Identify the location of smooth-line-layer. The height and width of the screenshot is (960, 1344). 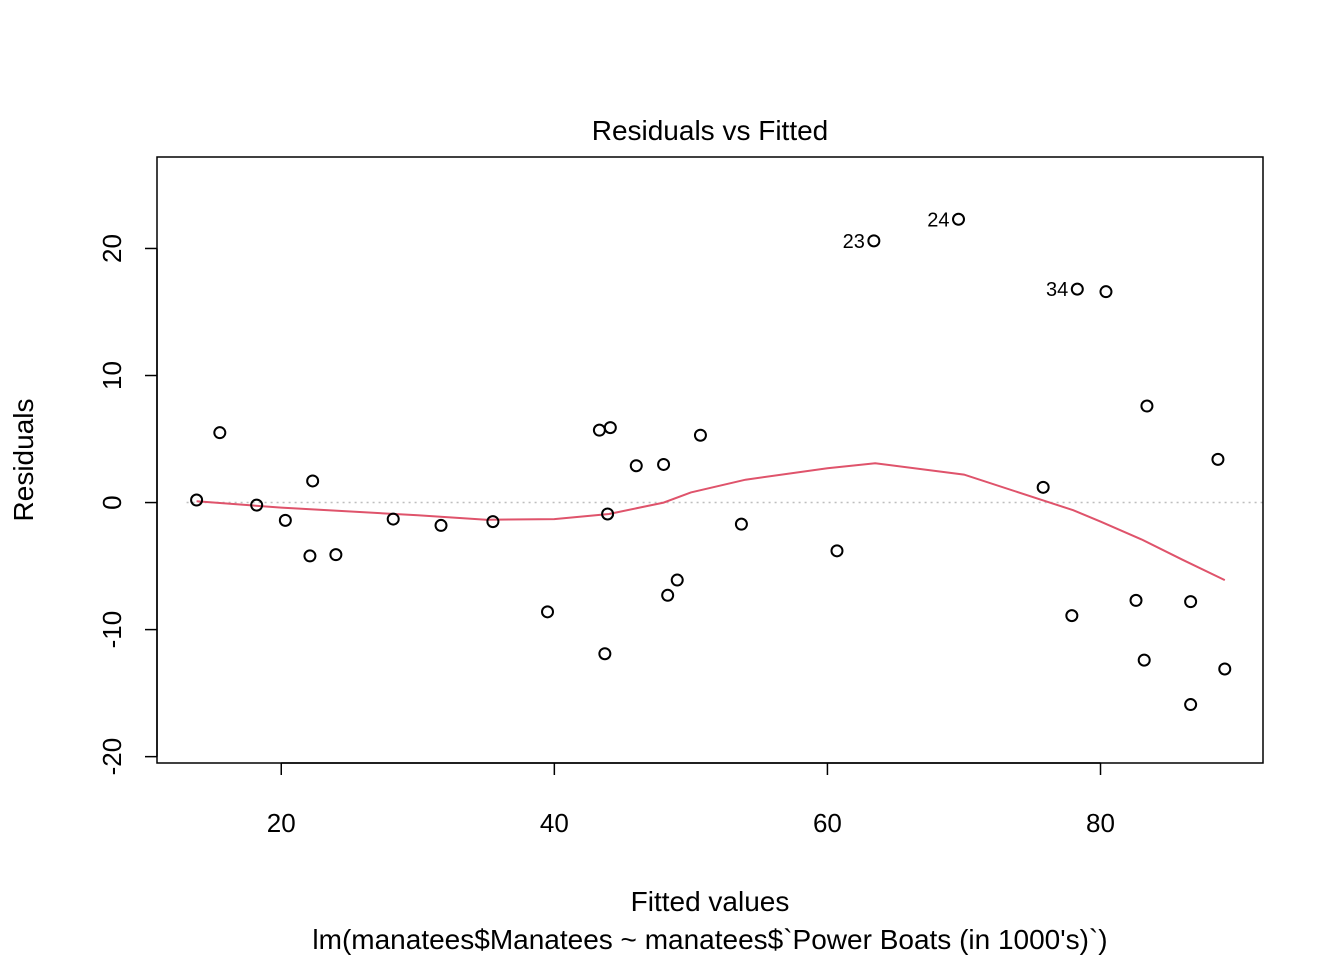
(711, 522).